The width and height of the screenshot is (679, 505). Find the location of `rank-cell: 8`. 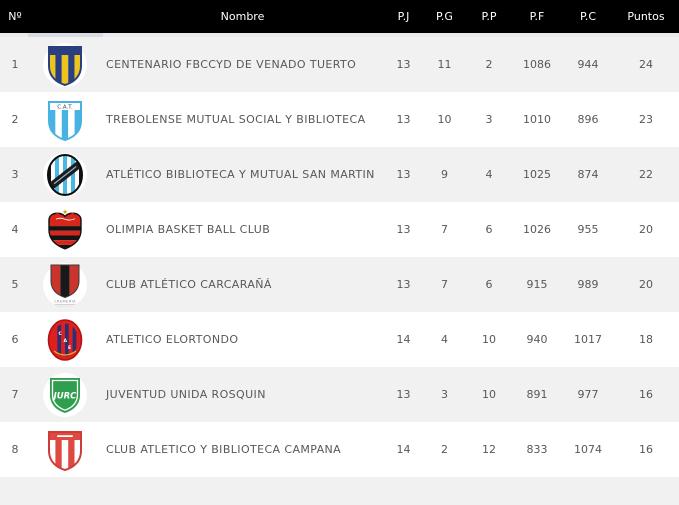

rank-cell: 8 is located at coordinates (15, 449).